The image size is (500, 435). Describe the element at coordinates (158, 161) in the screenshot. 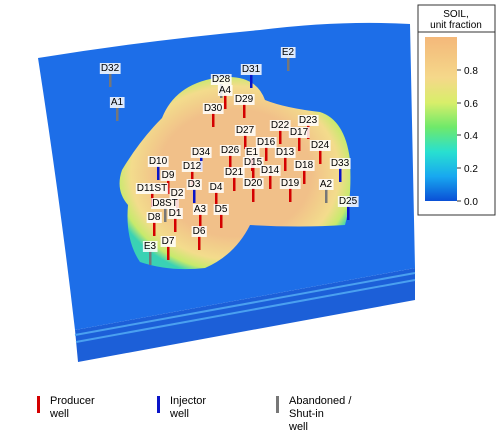

I see `well-label: D10` at that location.